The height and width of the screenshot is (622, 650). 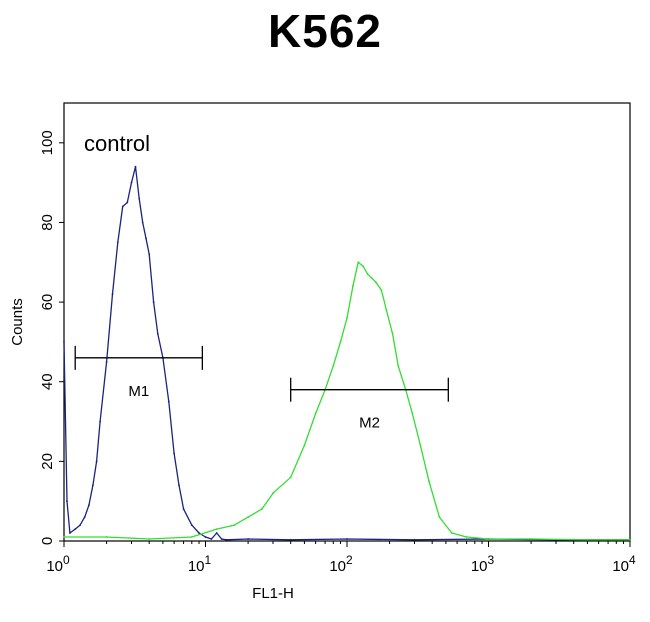 I want to click on y-axis-label: Counts, so click(x=17, y=322).